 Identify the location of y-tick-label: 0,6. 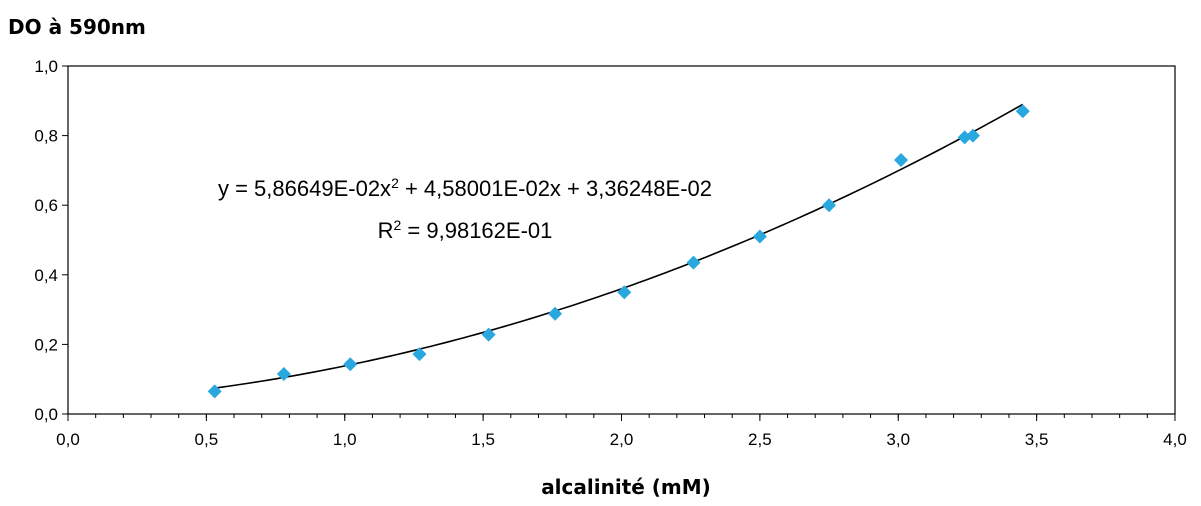
(46, 205).